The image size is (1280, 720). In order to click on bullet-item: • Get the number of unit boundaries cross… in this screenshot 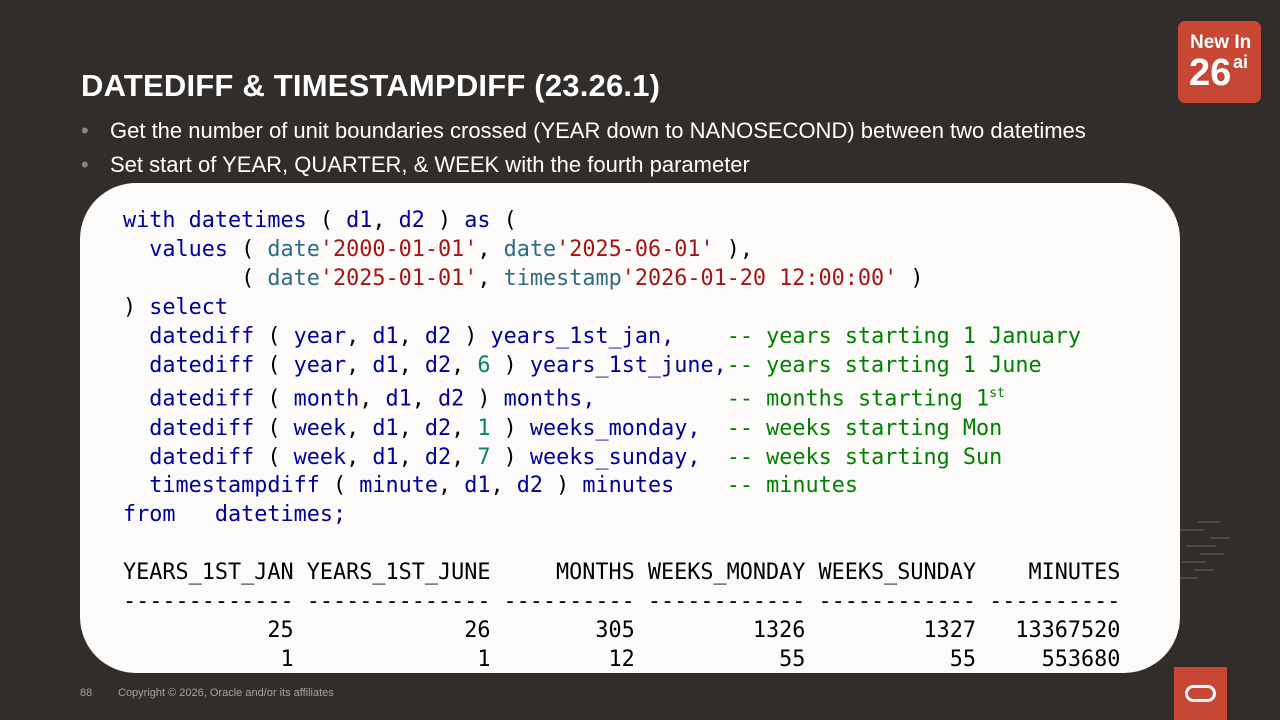, I will do `click(583, 131)`.